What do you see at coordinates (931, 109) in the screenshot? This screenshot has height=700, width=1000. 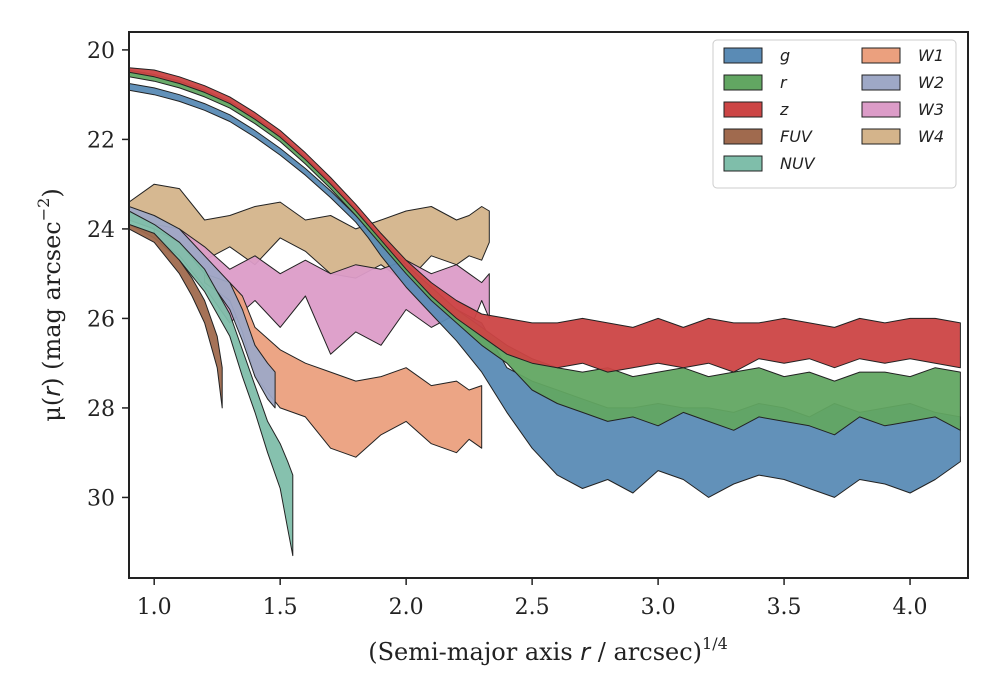 I see `legend-label-w3: W3` at bounding box center [931, 109].